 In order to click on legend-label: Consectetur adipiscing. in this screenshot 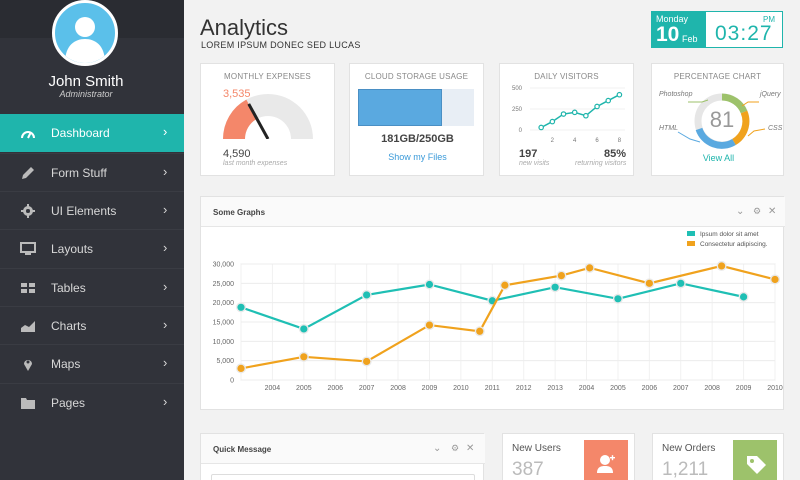, I will do `click(734, 244)`.